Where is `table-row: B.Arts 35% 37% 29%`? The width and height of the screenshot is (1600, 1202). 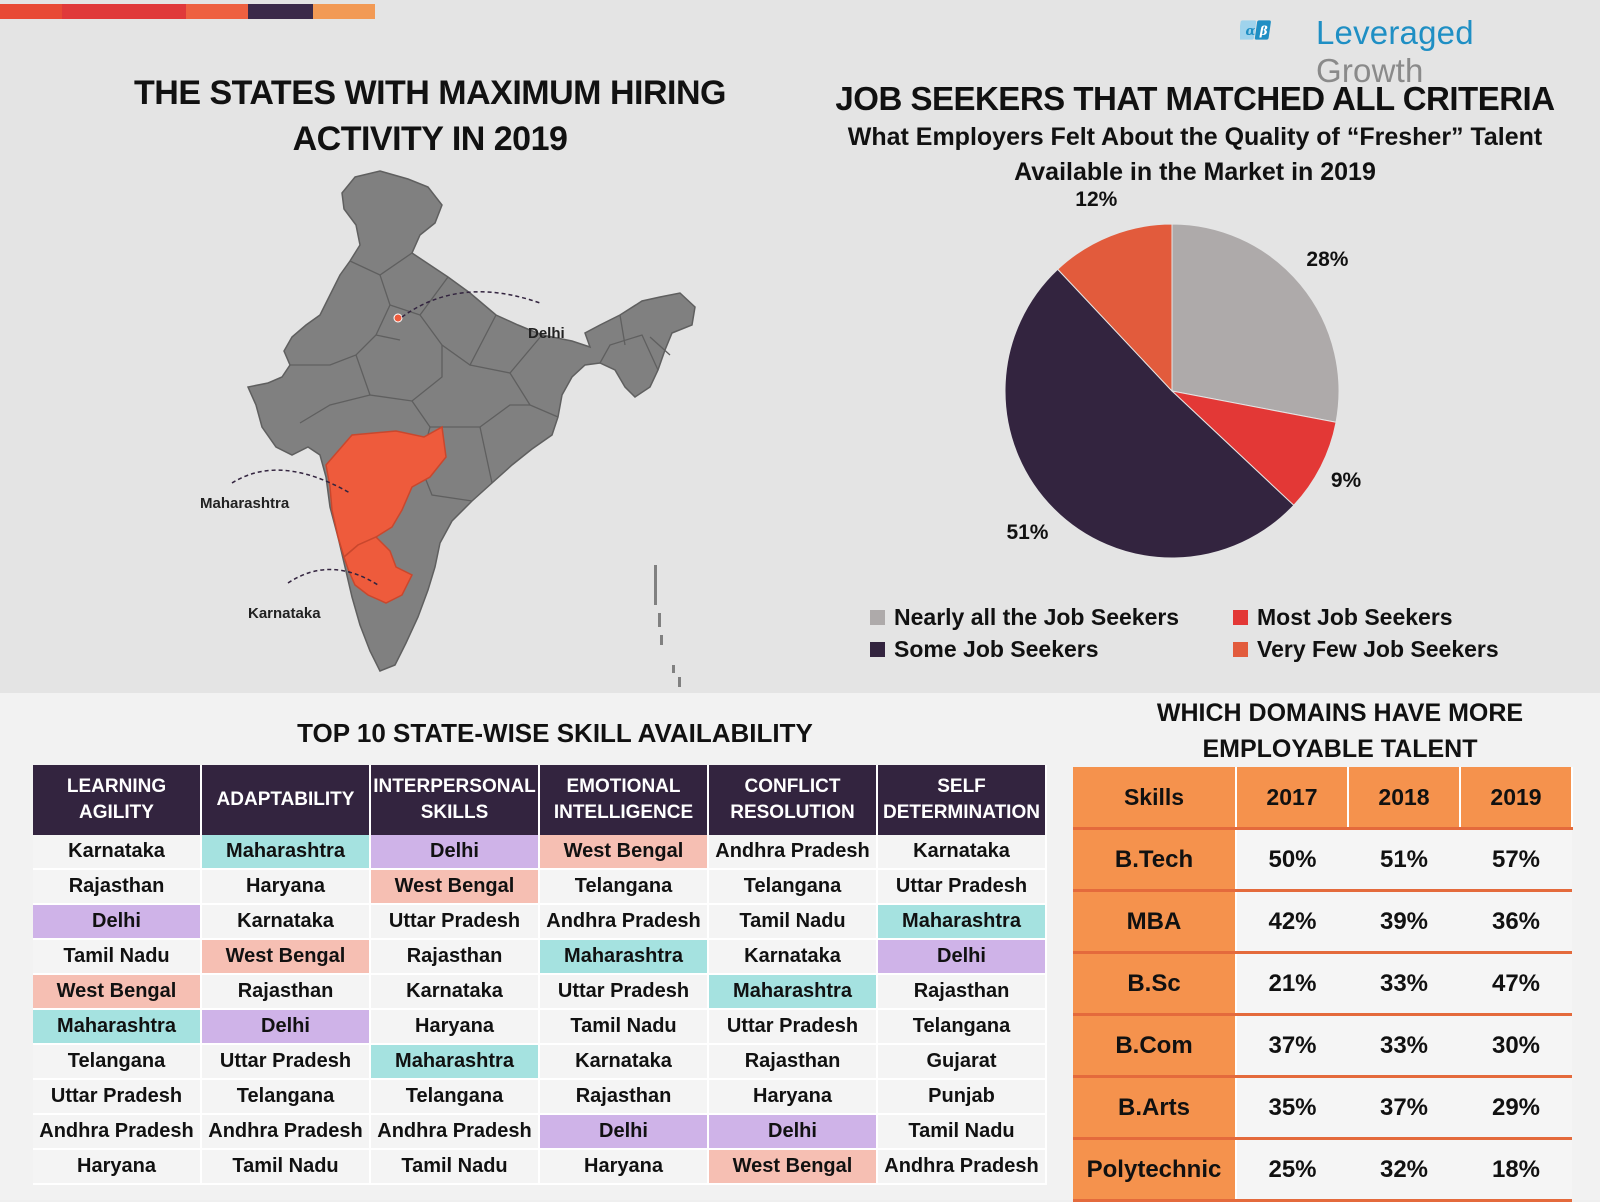 table-row: B.Arts 35% 37% 29% is located at coordinates (1322, 1108).